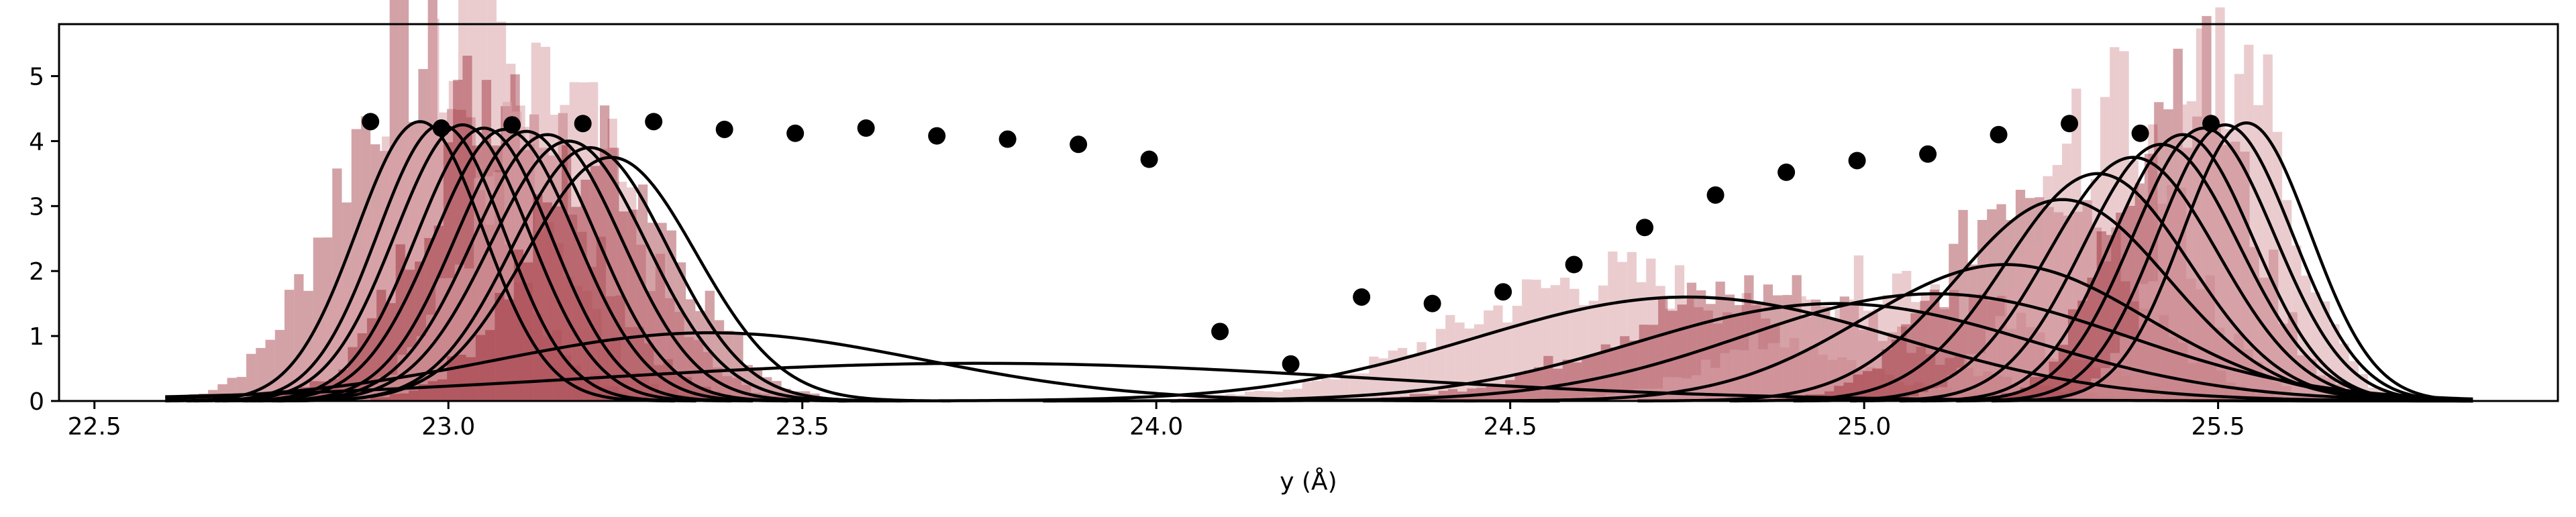 The height and width of the screenshot is (517, 2576). I want to click on y-tick-label: 2, so click(36, 272).